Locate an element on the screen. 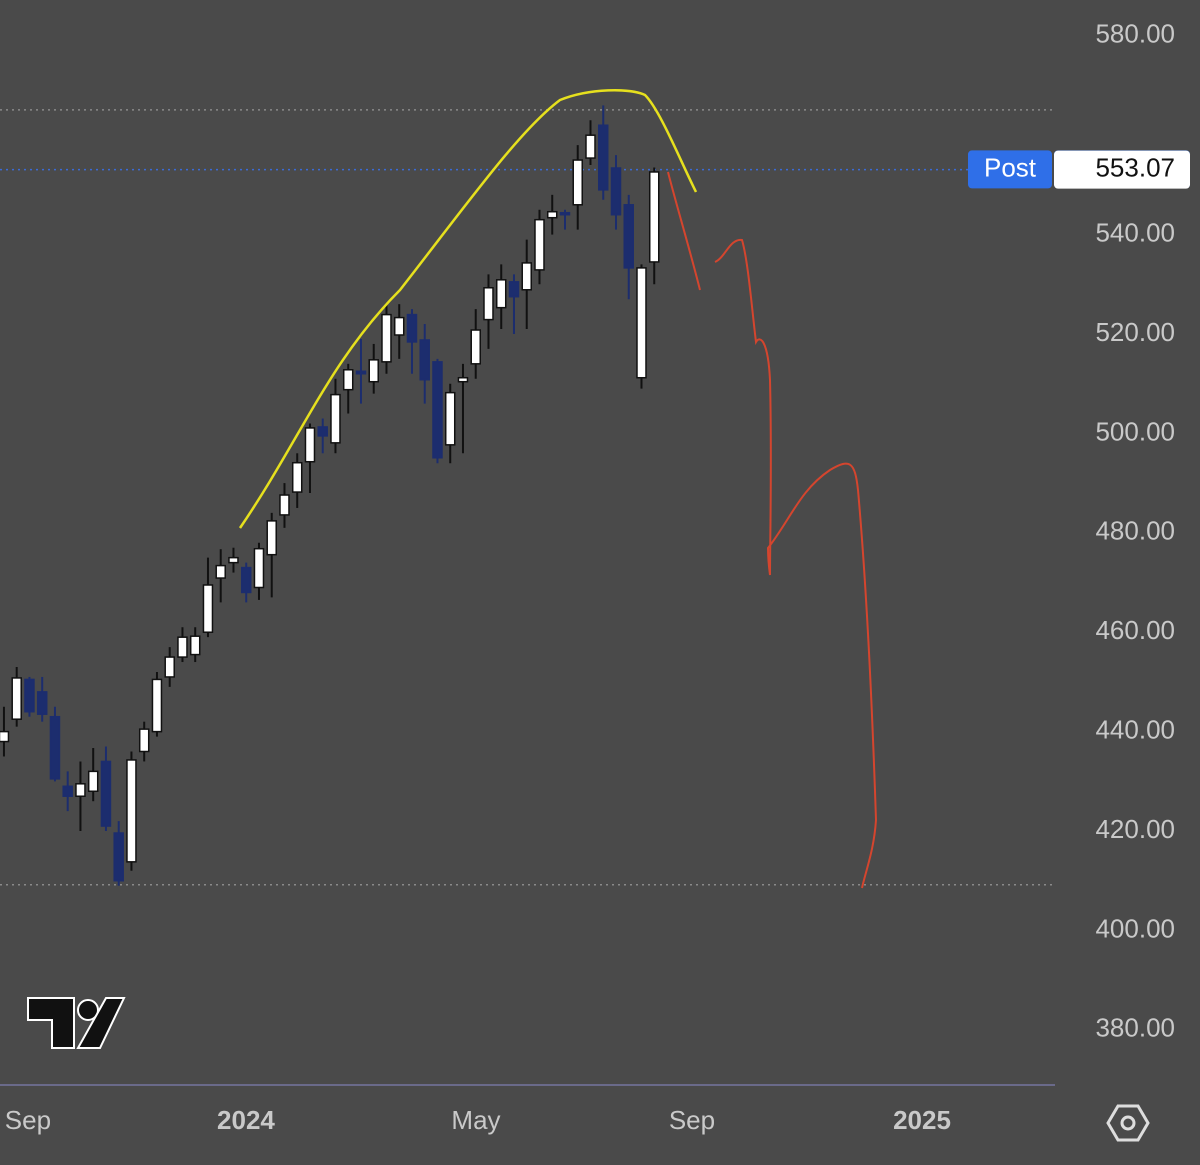  y-tick-label: 480.00 is located at coordinates (1135, 531).